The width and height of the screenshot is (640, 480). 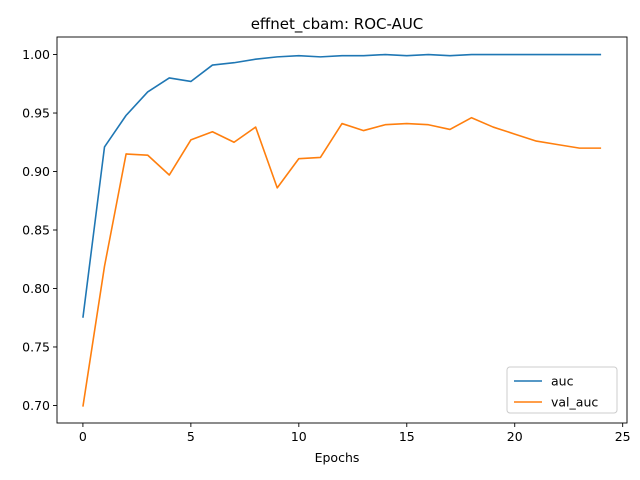 I want to click on x-tick-label: 0, so click(x=83, y=436).